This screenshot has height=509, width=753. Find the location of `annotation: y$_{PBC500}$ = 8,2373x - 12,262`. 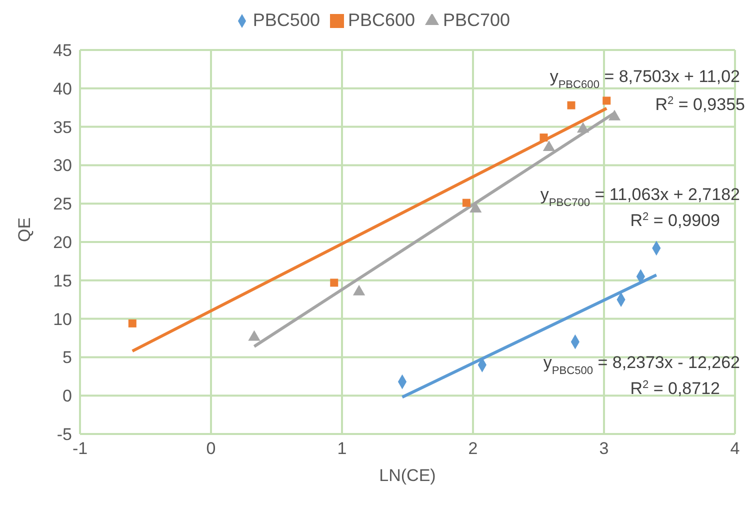

annotation: y$_{PBC500}$ = 8,2373x - 12,262 is located at coordinates (641, 365).